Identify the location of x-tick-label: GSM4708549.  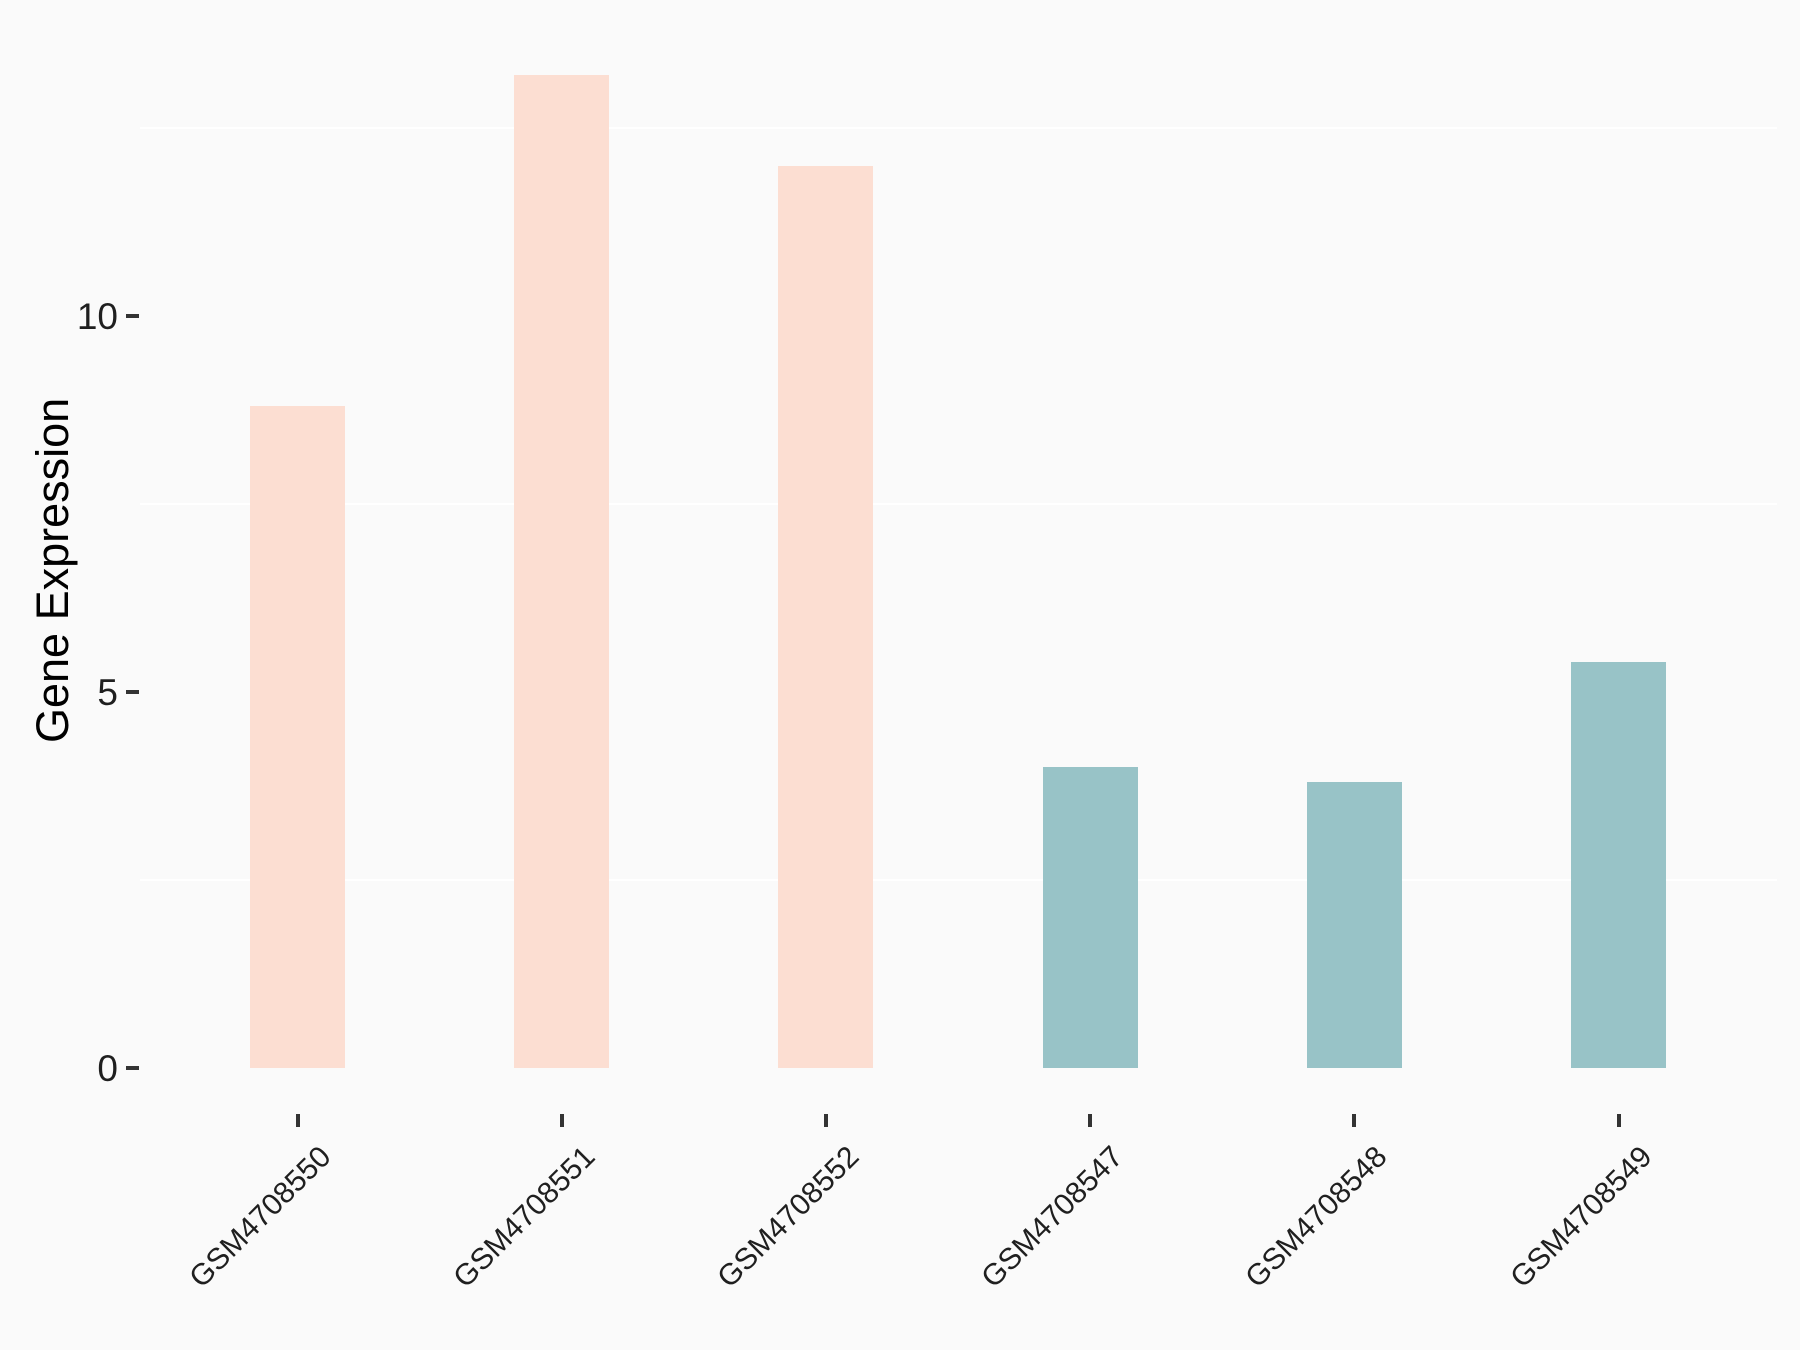
(1580, 1217).